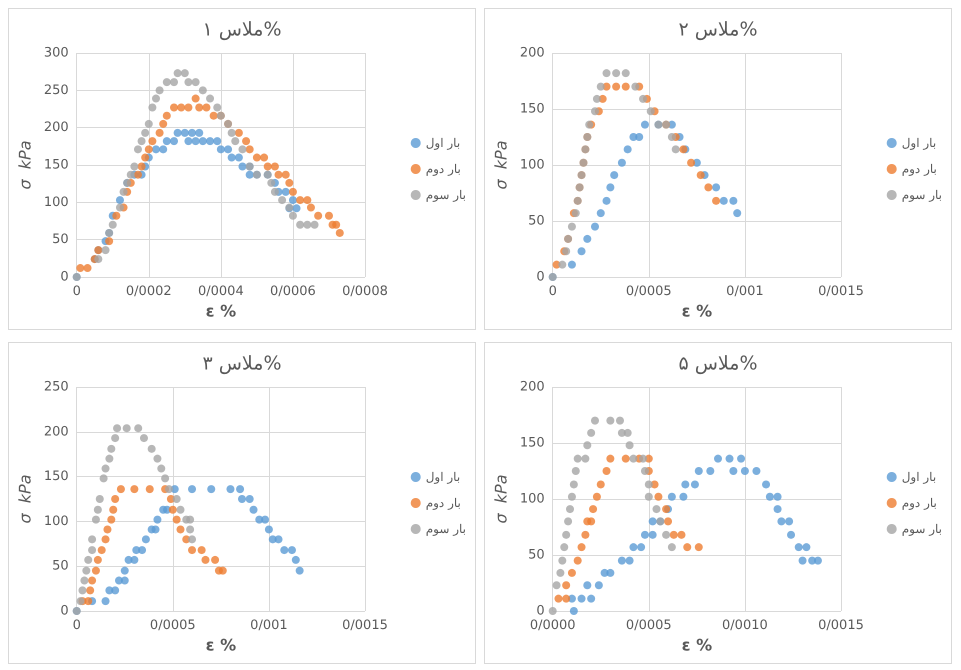  Describe the element at coordinates (745, 625) in the screenshot. I see `x-tick-label: 0/0010` at that location.